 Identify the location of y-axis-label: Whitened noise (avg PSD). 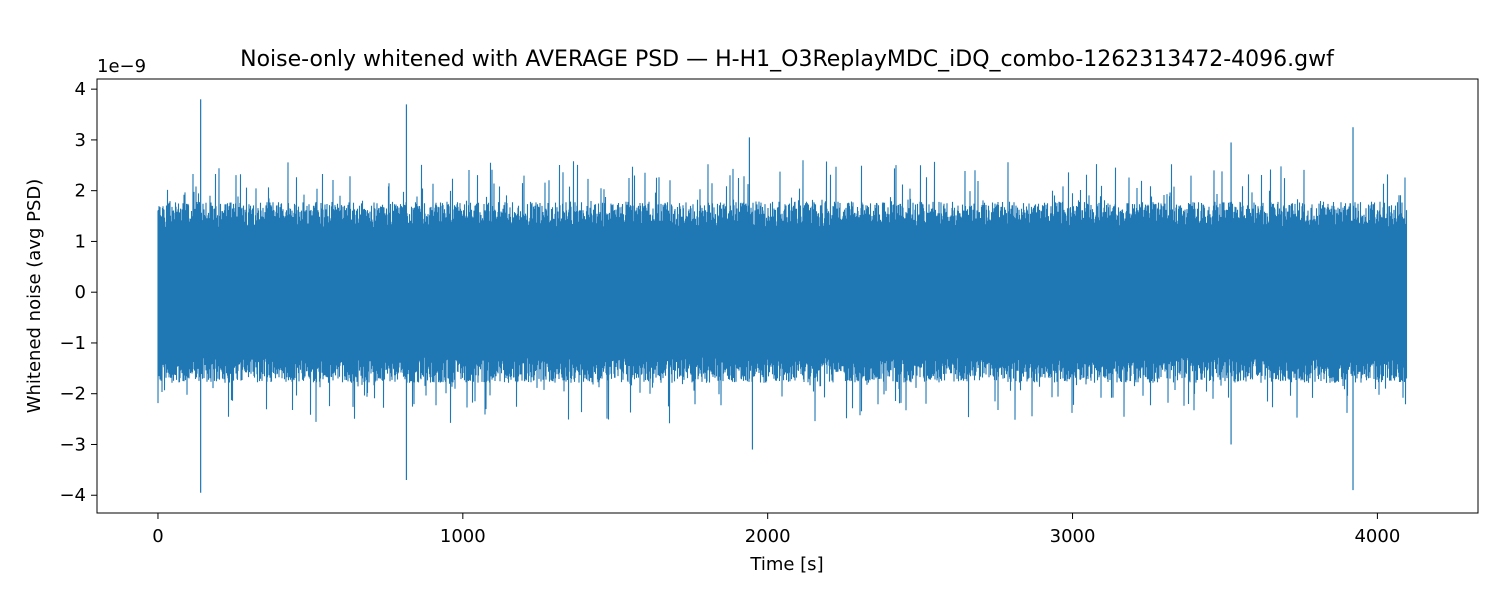
(34, 296).